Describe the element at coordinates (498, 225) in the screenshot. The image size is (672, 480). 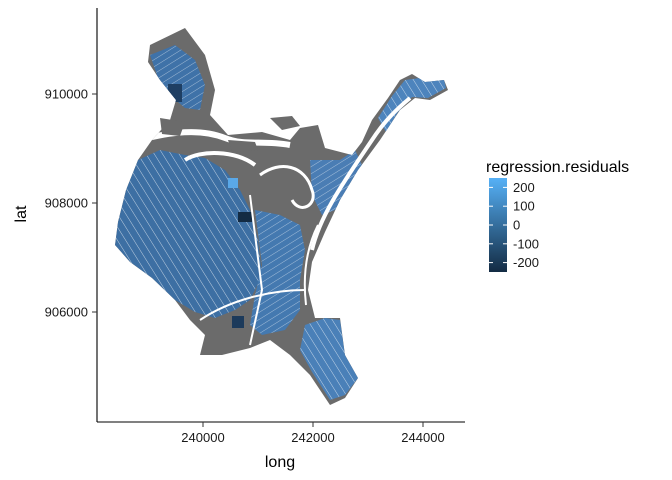
I see `legend-colorbar` at that location.